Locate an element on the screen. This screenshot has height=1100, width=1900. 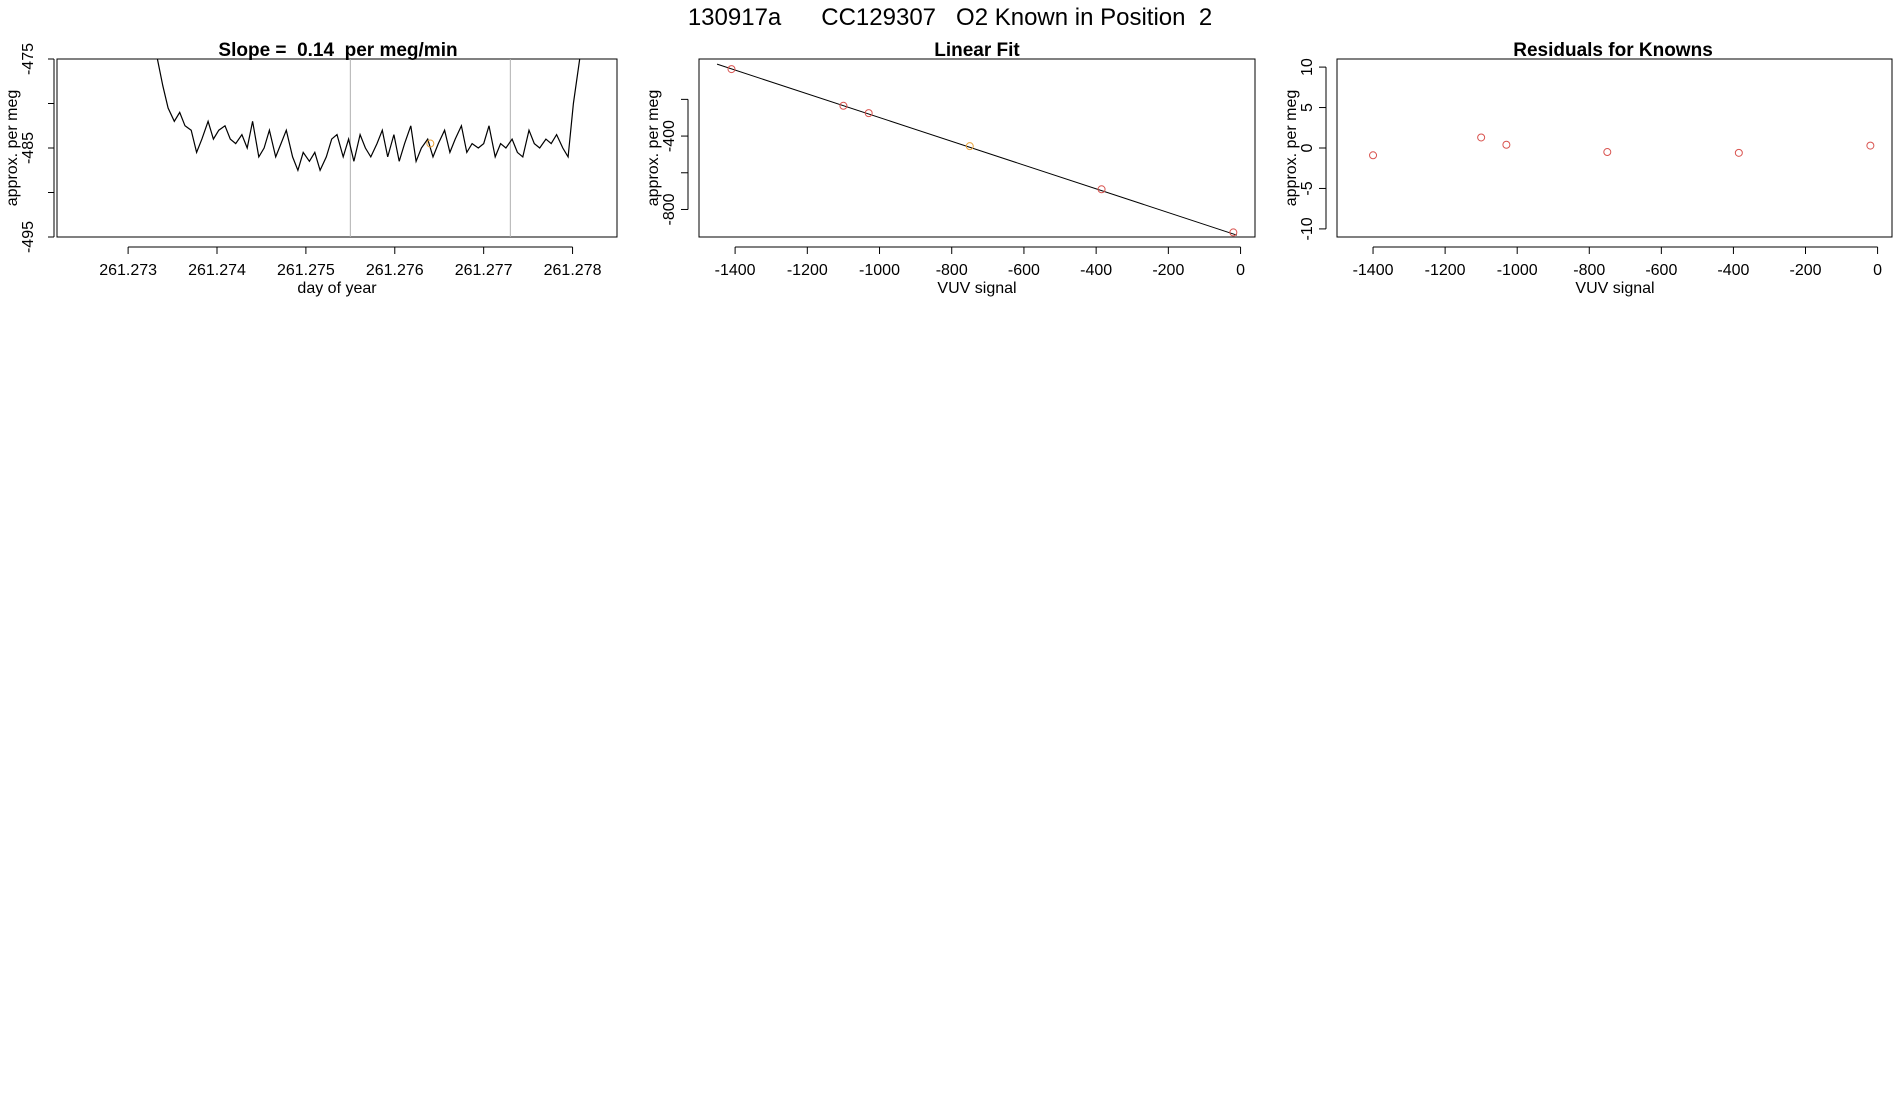
y-tick-label: -485 is located at coordinates (28, 148).